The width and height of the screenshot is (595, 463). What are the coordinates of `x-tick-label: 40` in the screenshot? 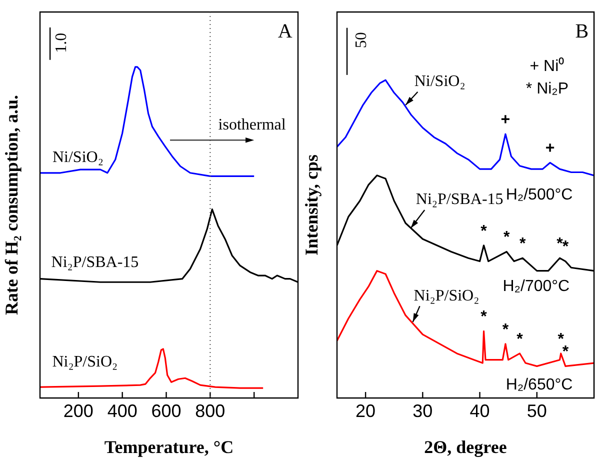 It's located at (480, 410).